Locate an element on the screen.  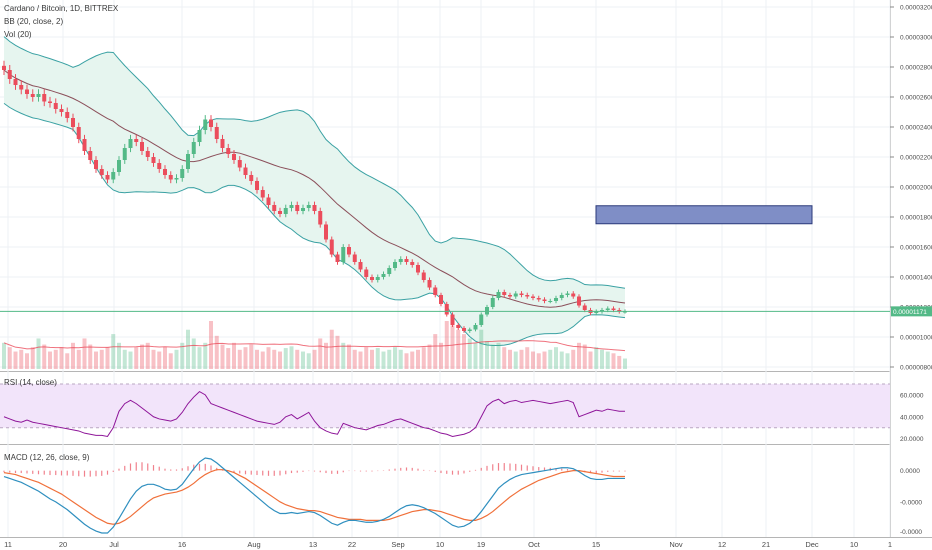
rsi-tick-label: 40.0000 is located at coordinates (912, 417).